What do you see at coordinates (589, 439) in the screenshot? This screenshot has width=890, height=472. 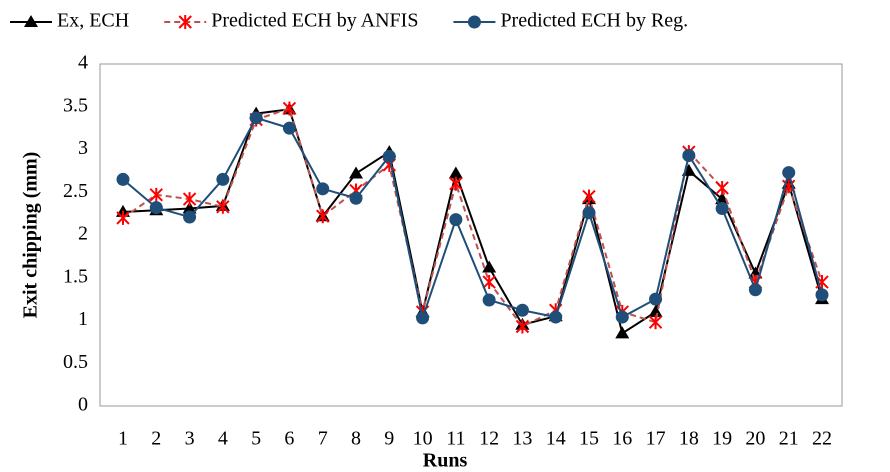 I see `x-tick-label: 15` at bounding box center [589, 439].